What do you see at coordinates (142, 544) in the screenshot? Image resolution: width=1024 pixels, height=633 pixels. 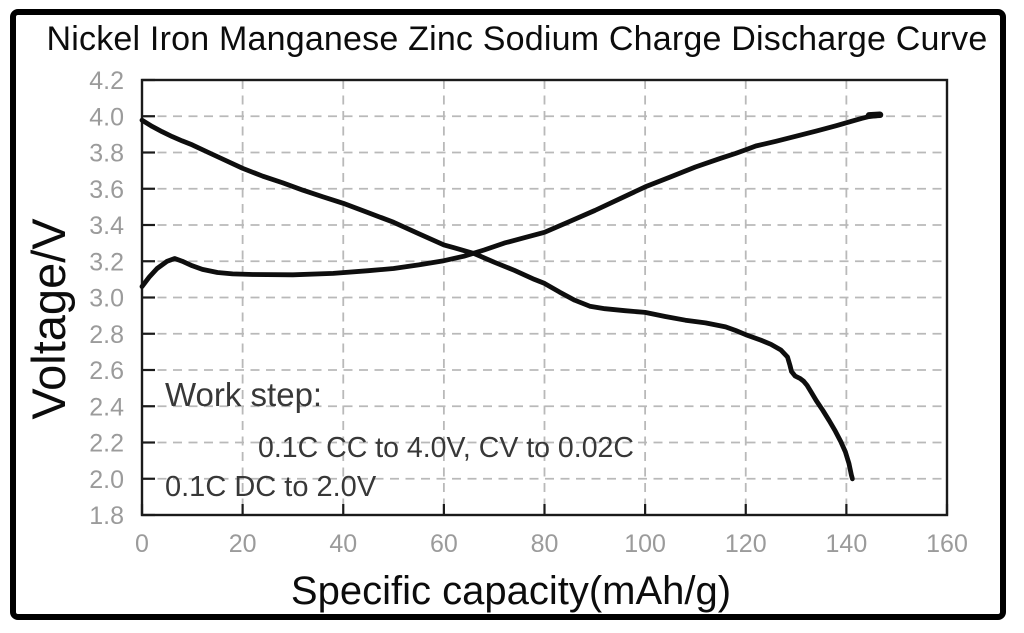 I see `svg-text: 0` at bounding box center [142, 544].